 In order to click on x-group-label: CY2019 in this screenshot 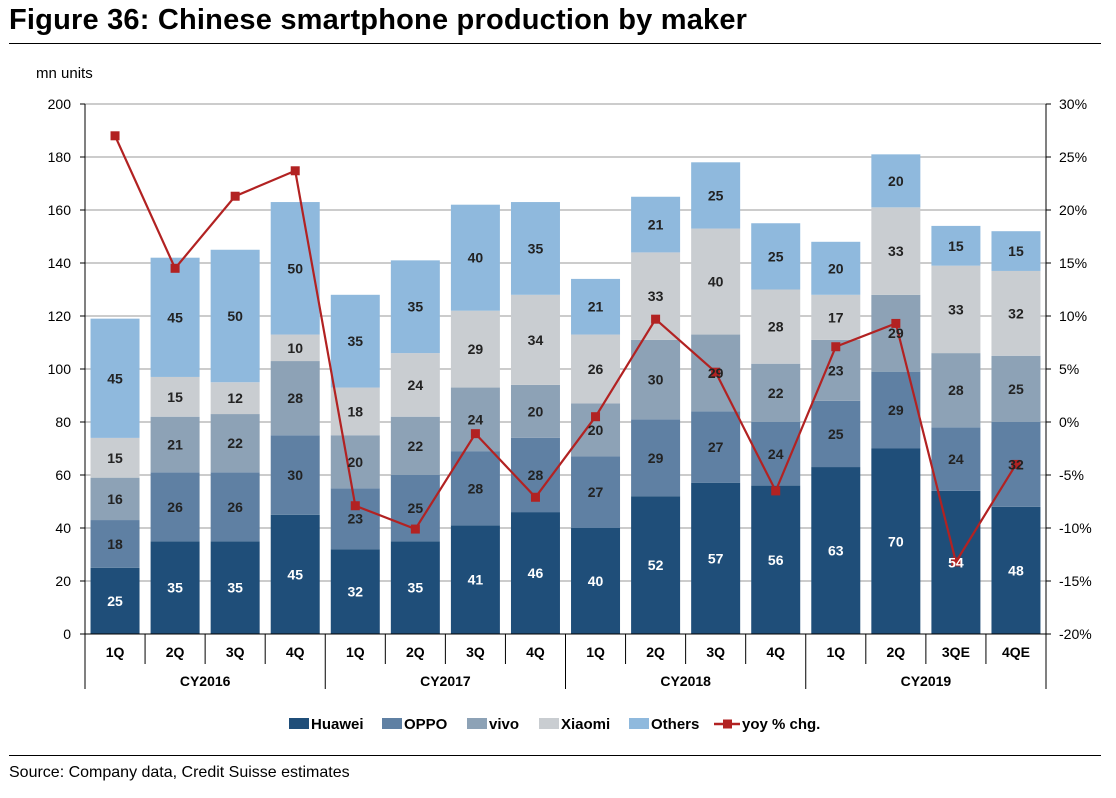, I will do `click(926, 681)`.